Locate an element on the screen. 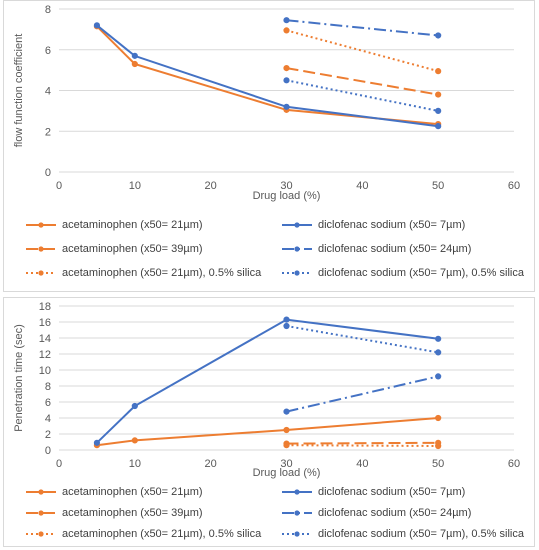 The image size is (539, 550). c1-y-tick-label: 6 is located at coordinates (48, 403).